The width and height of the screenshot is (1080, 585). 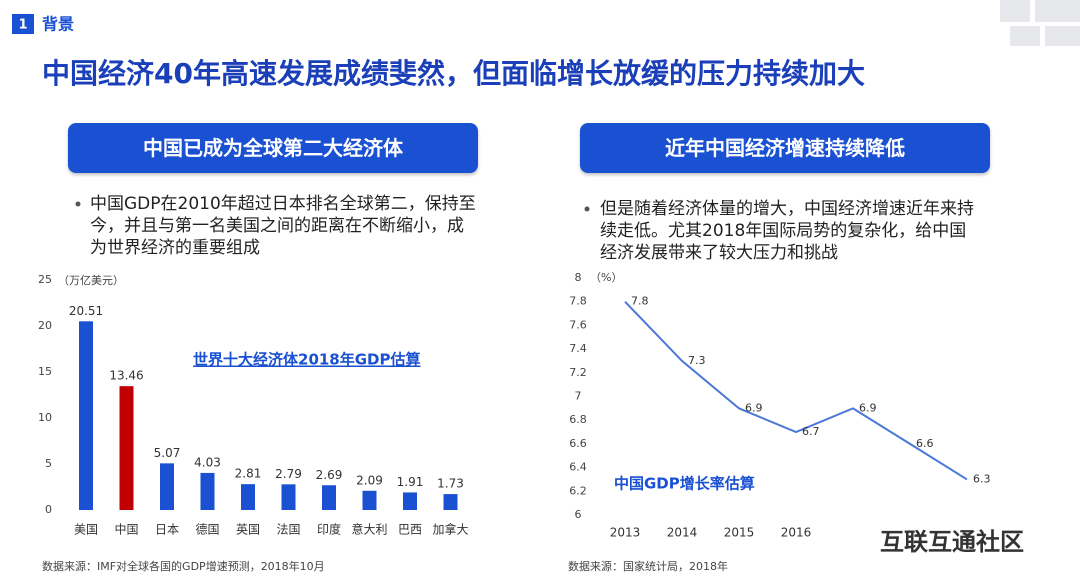 What do you see at coordinates (58, 24) in the screenshot?
I see `section-name: 背景` at bounding box center [58, 24].